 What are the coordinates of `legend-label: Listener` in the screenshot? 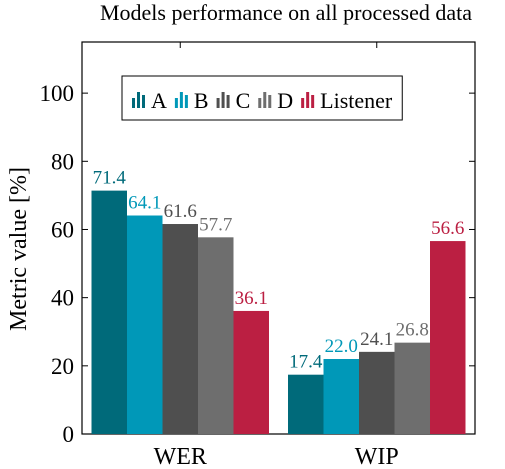 It's located at (356, 100).